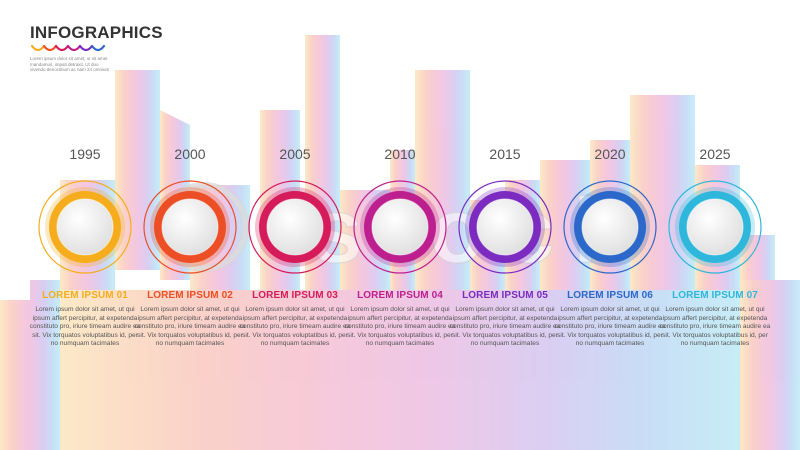 The height and width of the screenshot is (450, 800). I want to click on step-title: LOREM IPSUM 07, so click(715, 295).